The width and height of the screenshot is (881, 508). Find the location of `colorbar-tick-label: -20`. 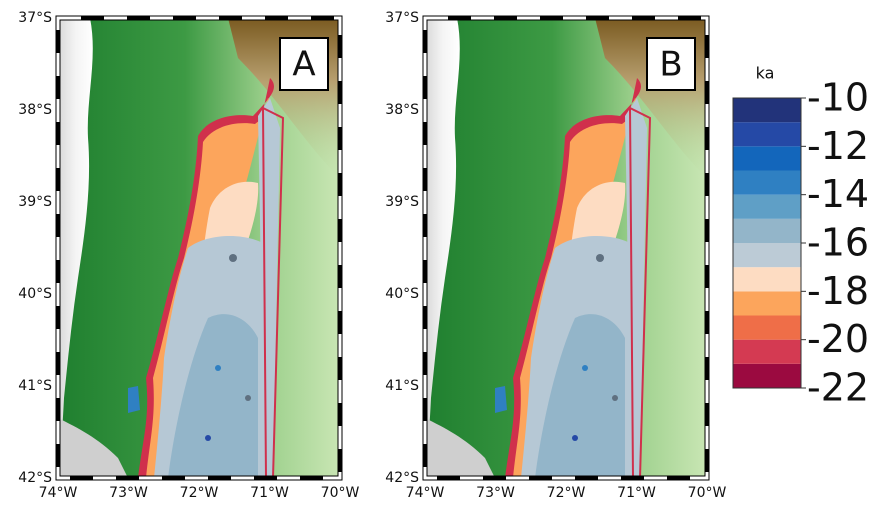

colorbar-tick-label: -20 is located at coordinates (838, 339).